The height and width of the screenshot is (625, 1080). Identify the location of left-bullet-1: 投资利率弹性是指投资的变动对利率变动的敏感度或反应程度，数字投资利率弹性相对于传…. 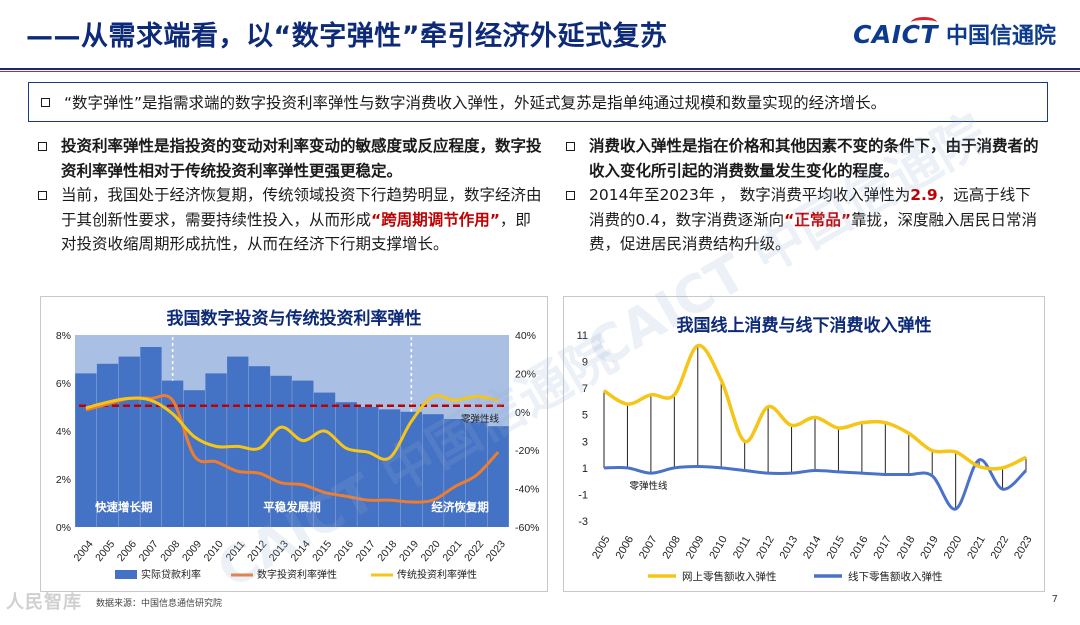
(291, 158).